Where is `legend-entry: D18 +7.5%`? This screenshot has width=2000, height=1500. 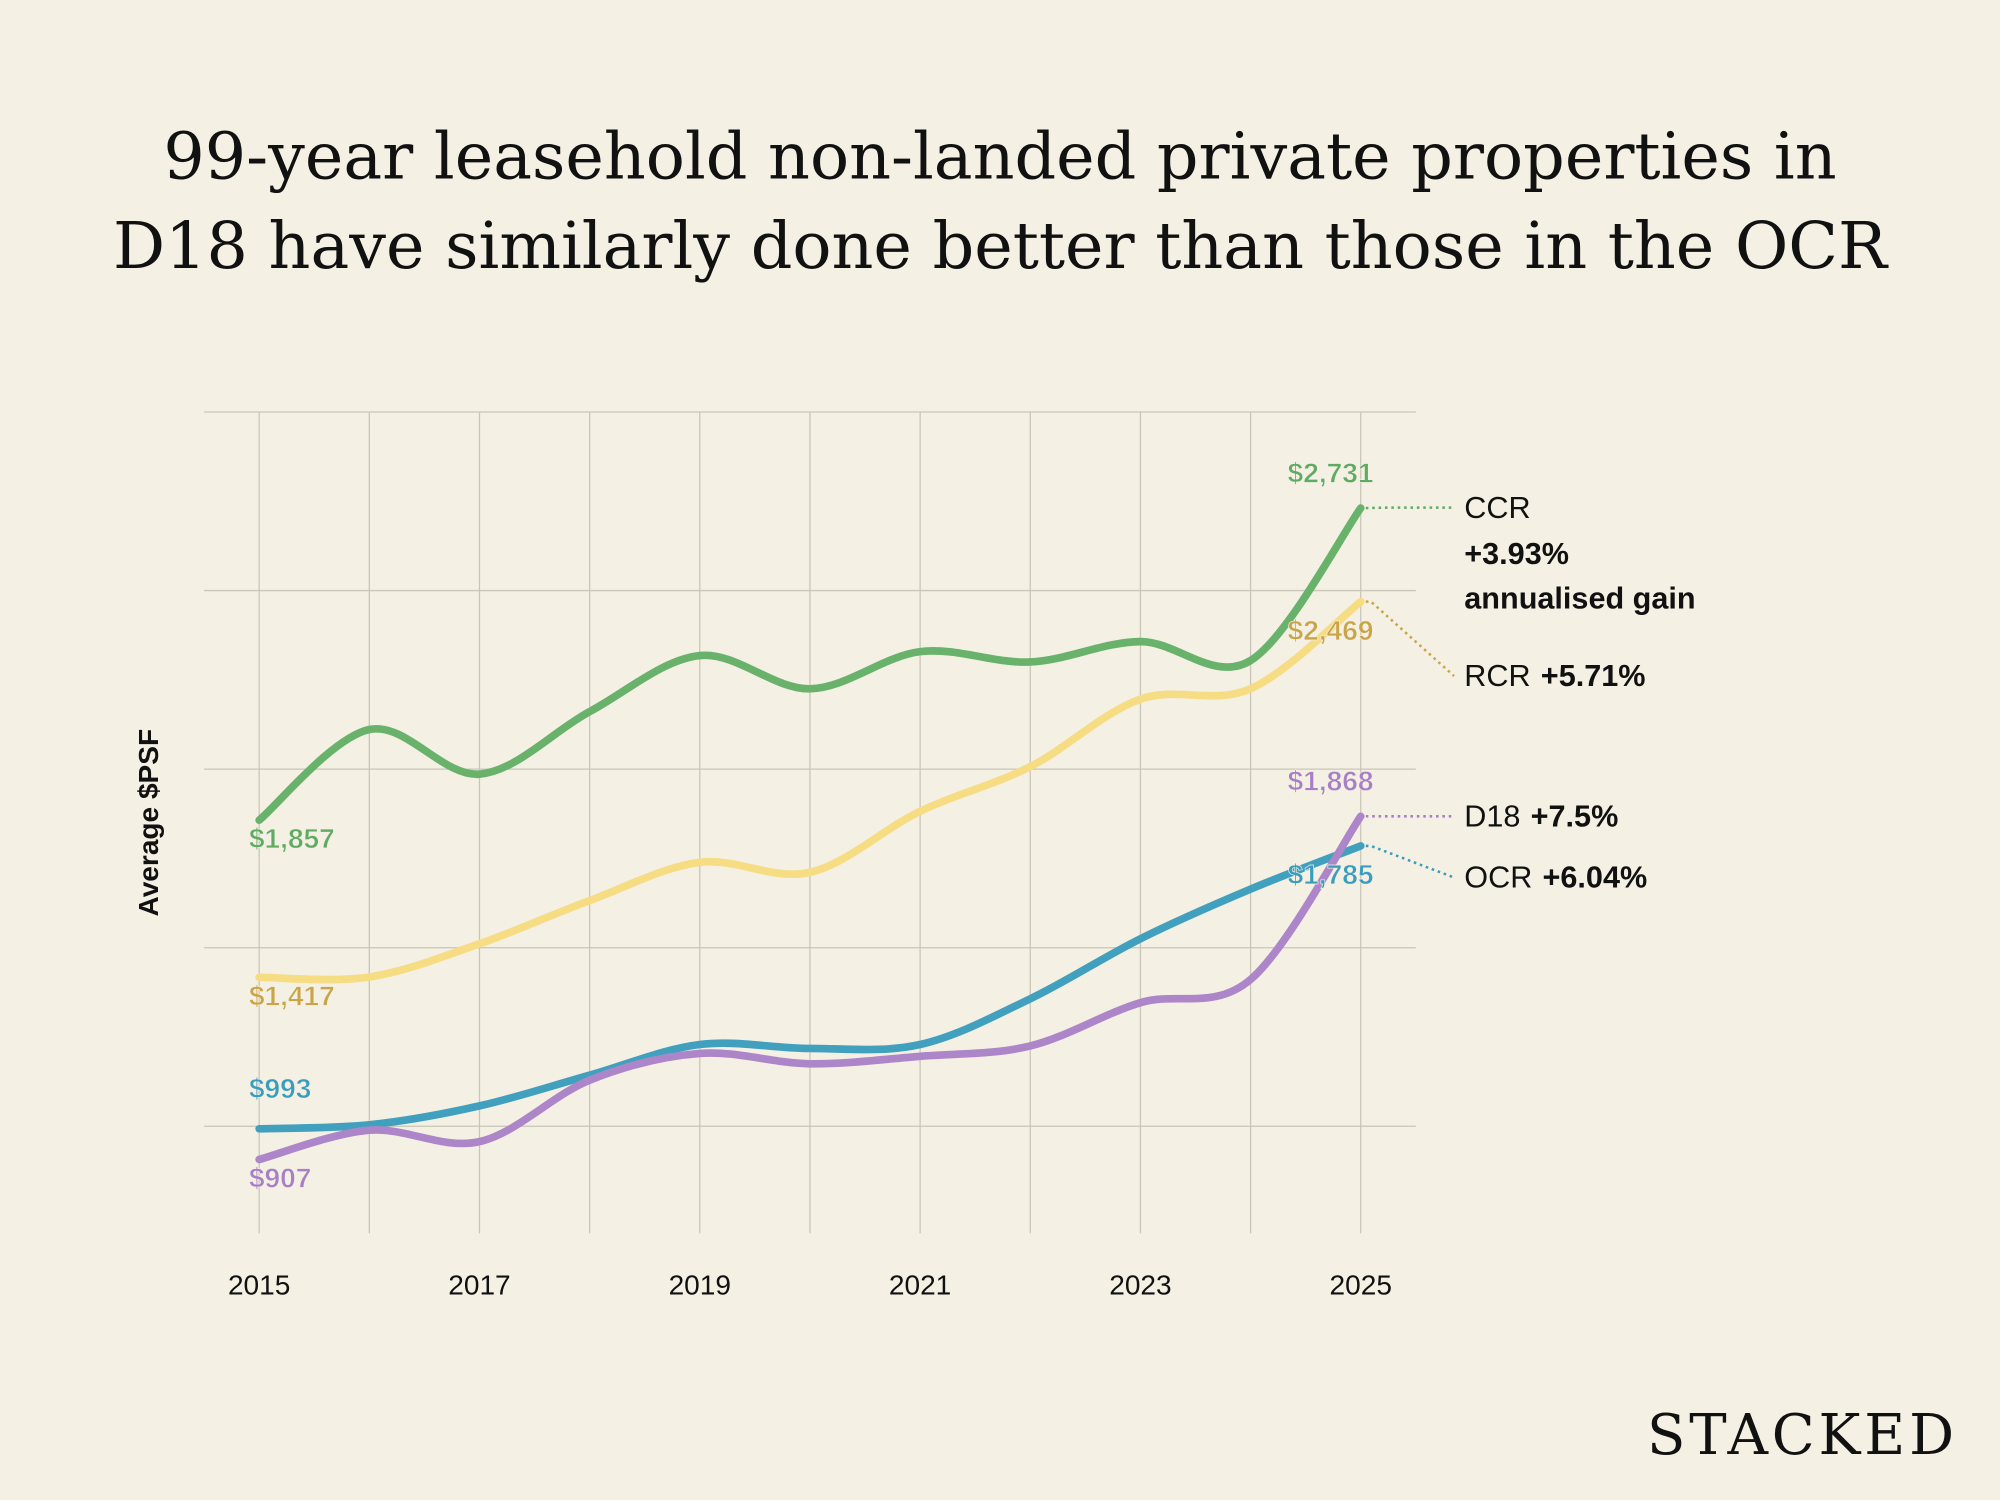
legend-entry: D18 +7.5% is located at coordinates (1541, 817).